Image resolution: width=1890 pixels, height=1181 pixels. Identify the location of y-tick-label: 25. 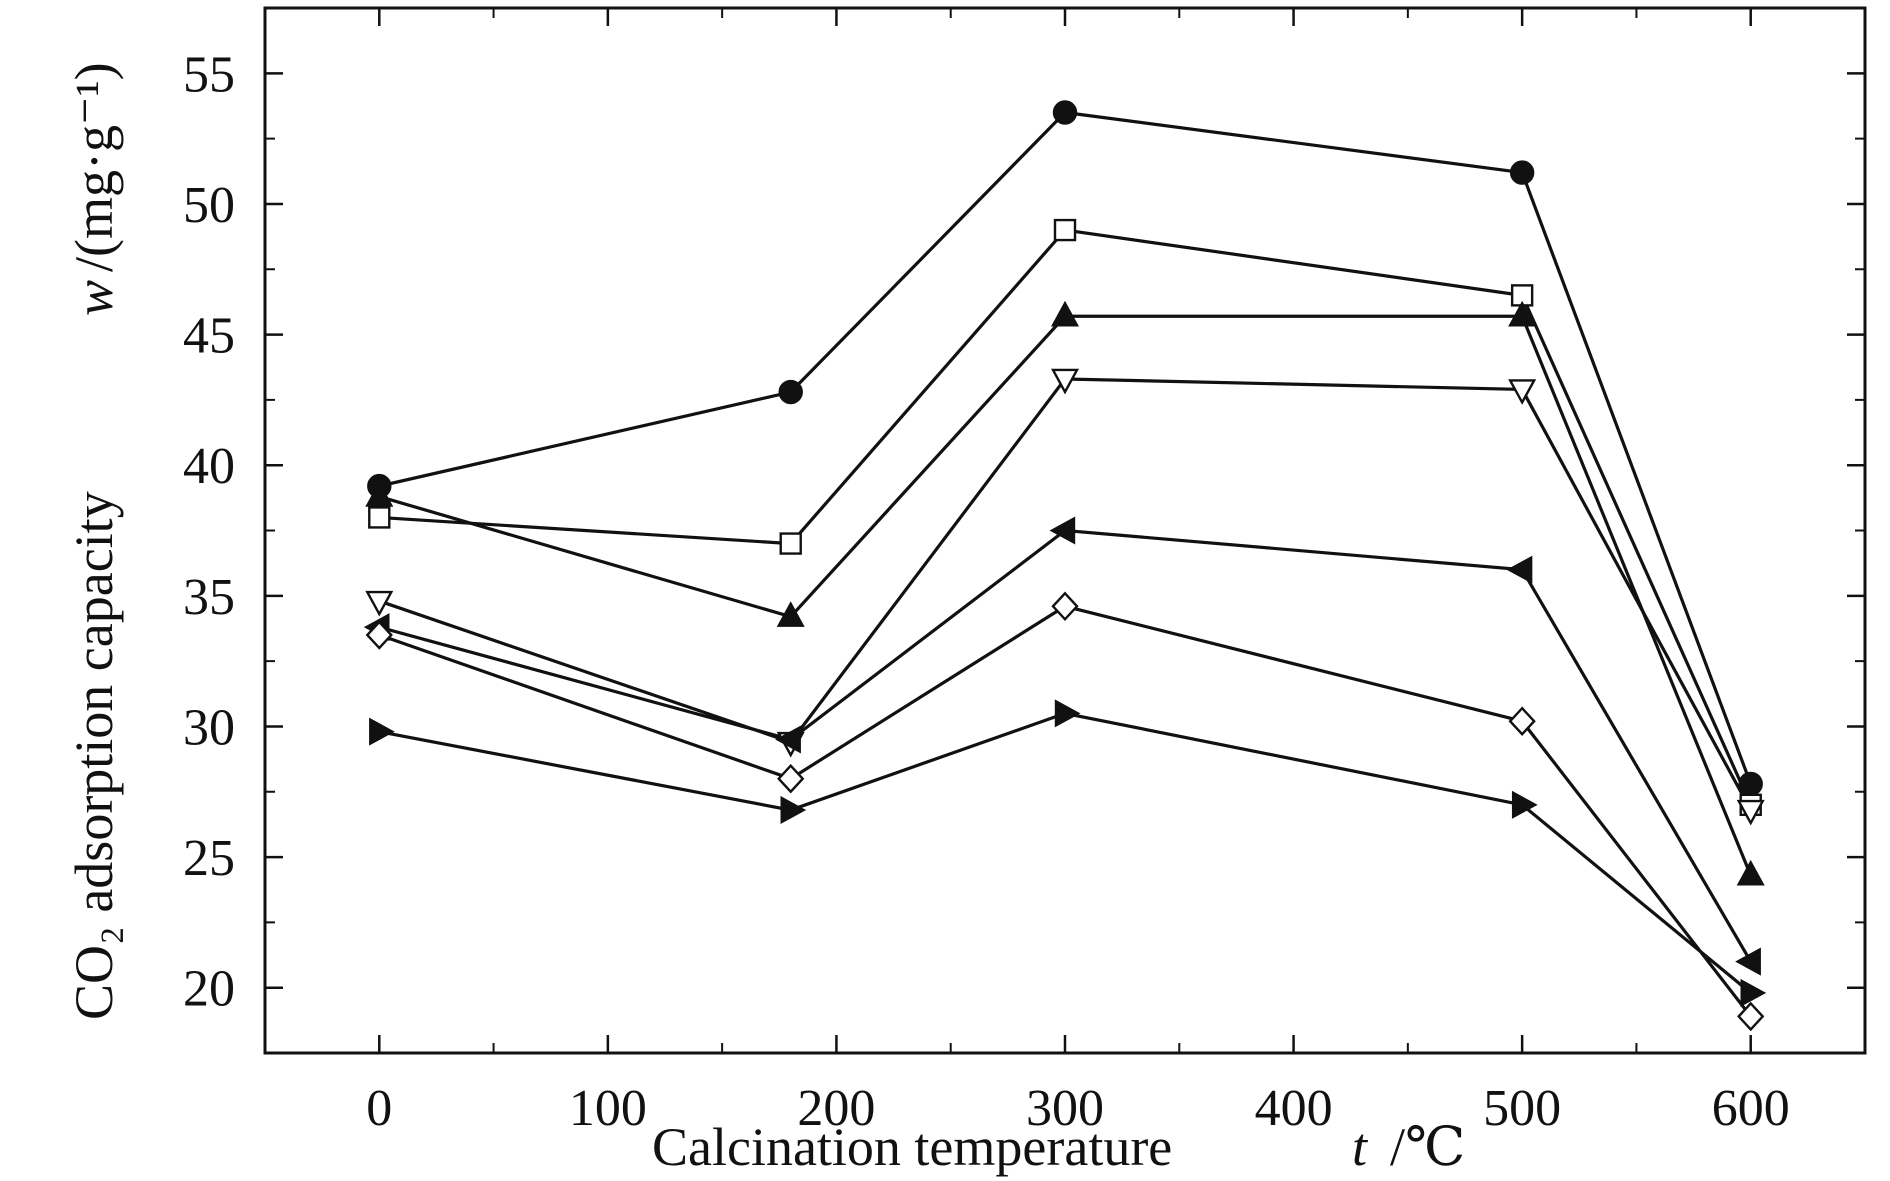
(209, 858).